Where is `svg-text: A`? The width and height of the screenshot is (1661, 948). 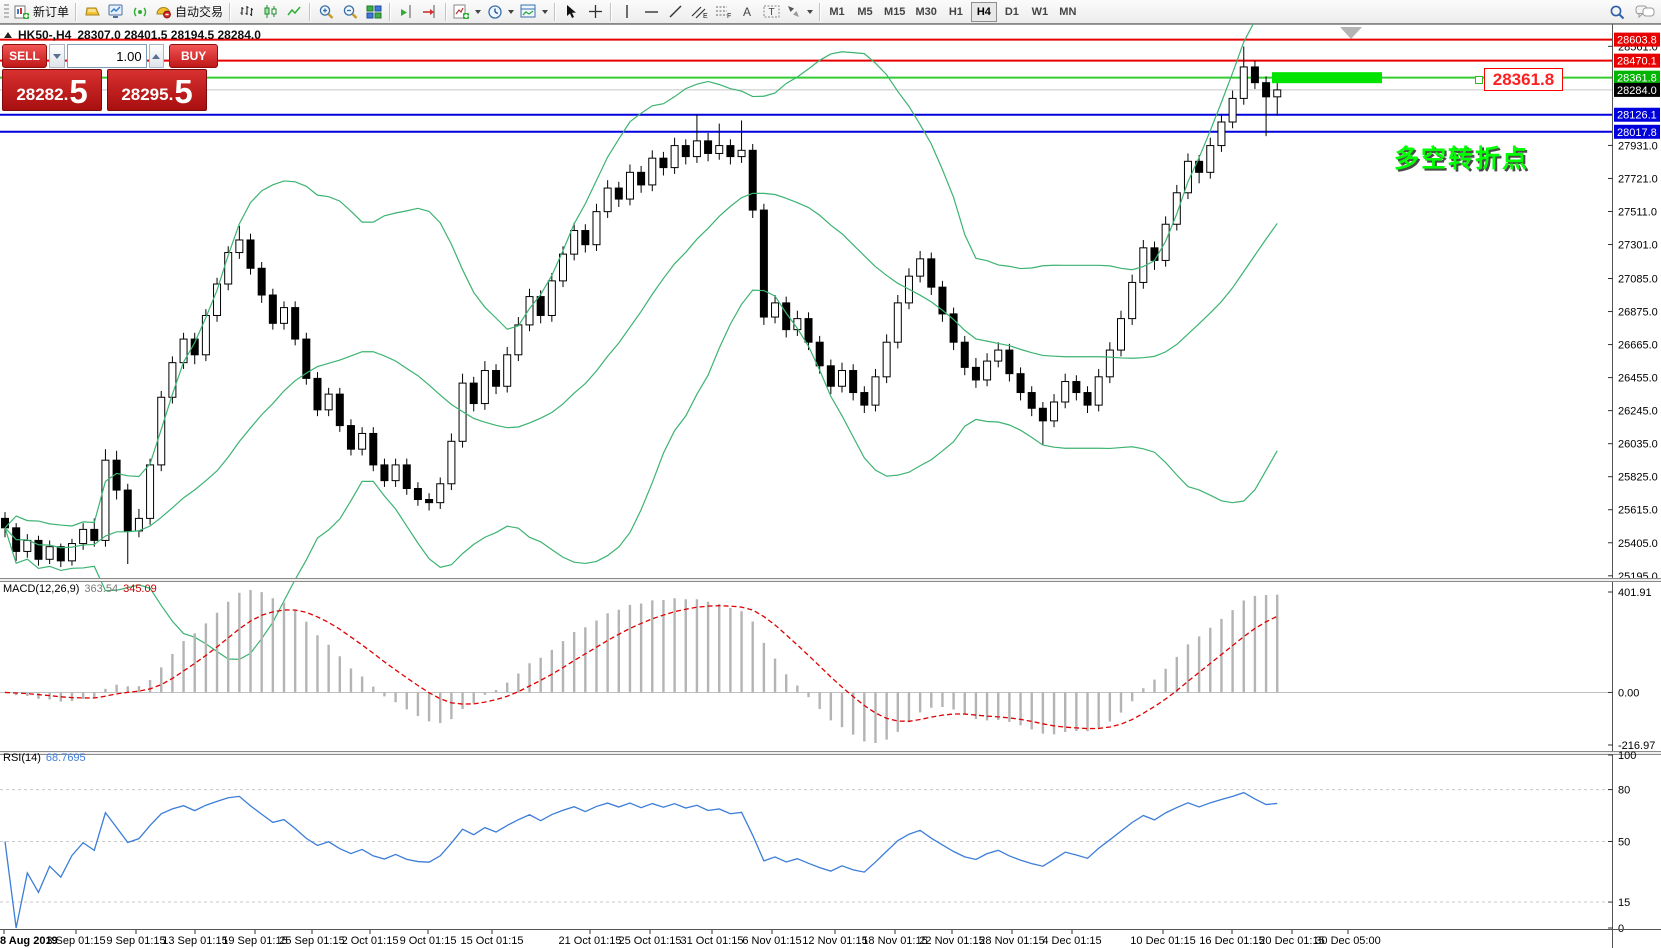 svg-text: A is located at coordinates (747, 12).